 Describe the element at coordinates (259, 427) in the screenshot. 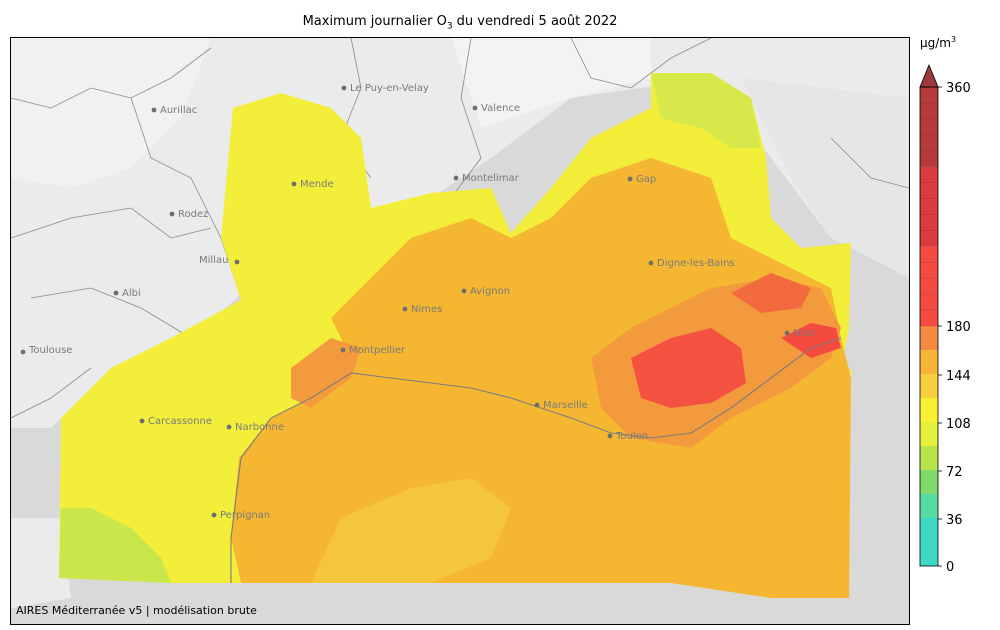

I see `city-label: Narbonne` at that location.